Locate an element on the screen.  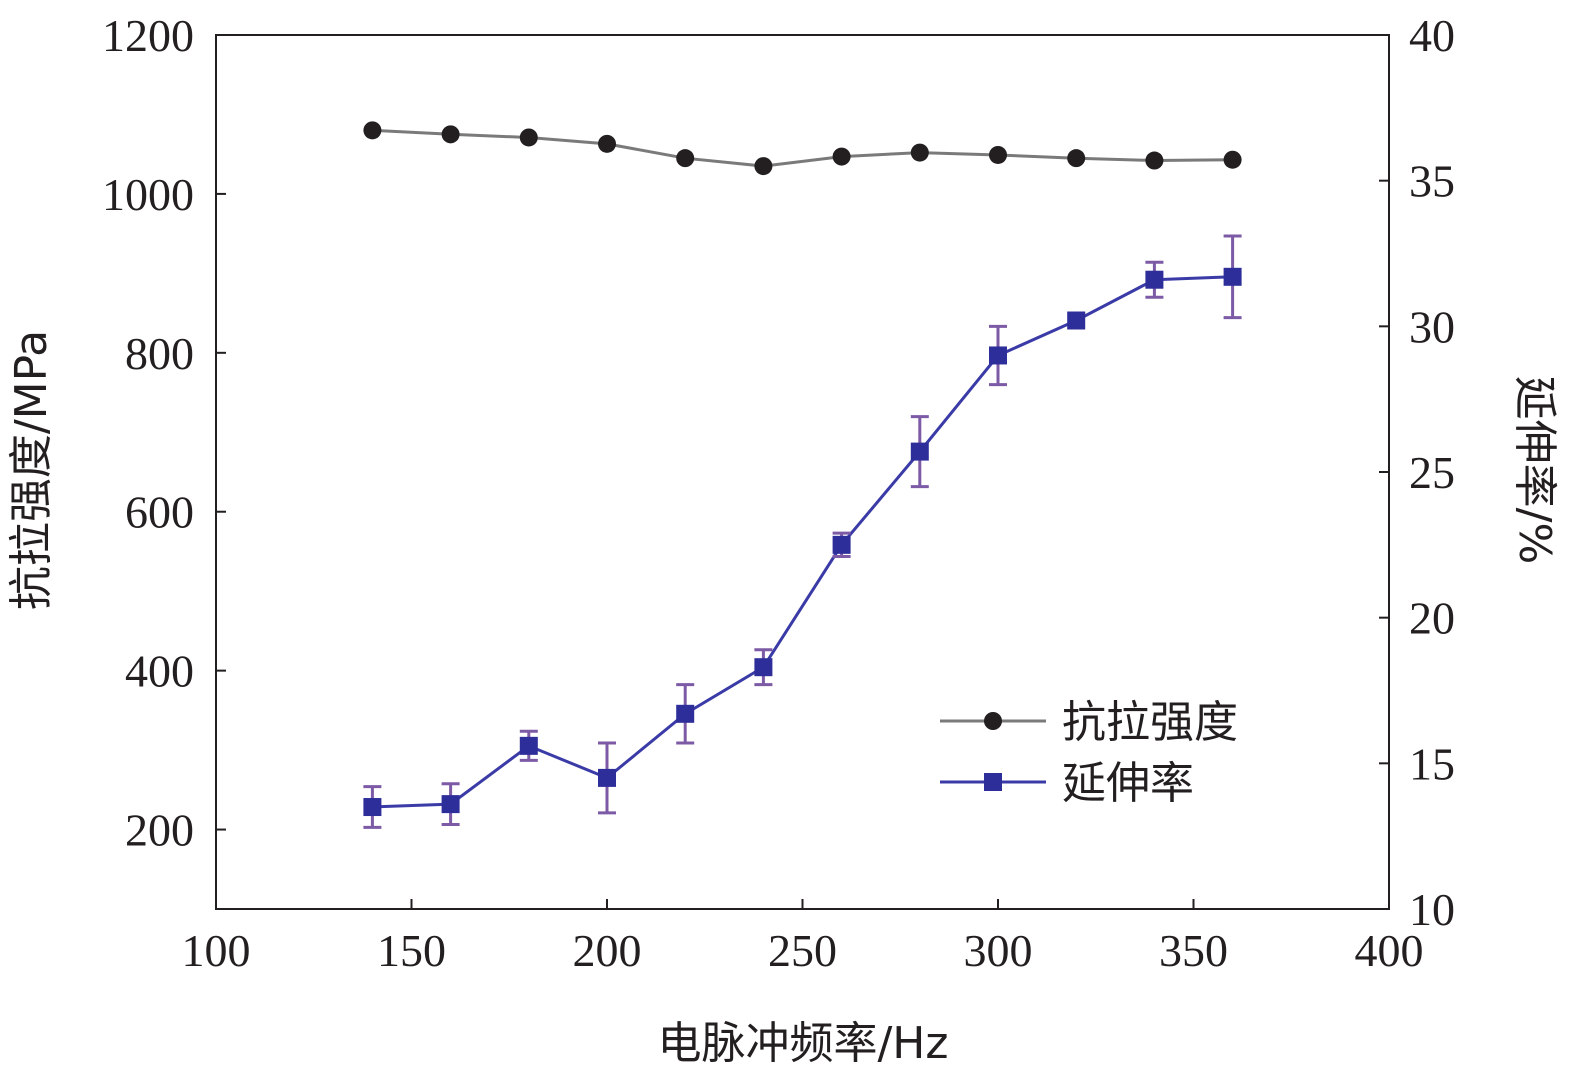
legend-label: 抗拉强度 is located at coordinates (1150, 722).